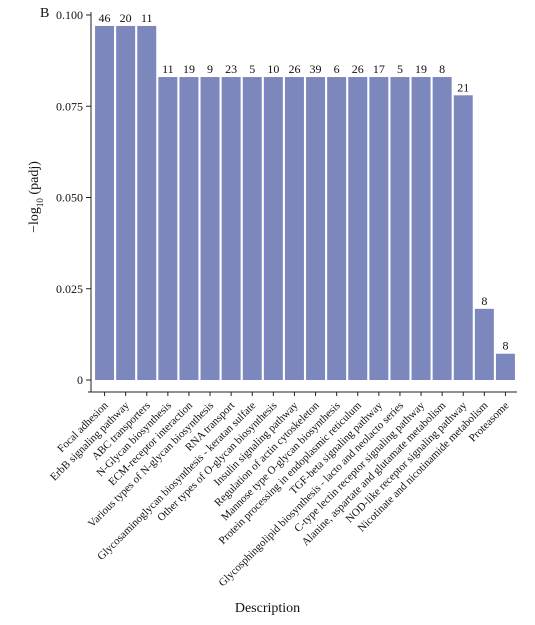 The image size is (535, 625). What do you see at coordinates (231, 69) in the screenshot?
I see `bar-value-label: 23` at bounding box center [231, 69].